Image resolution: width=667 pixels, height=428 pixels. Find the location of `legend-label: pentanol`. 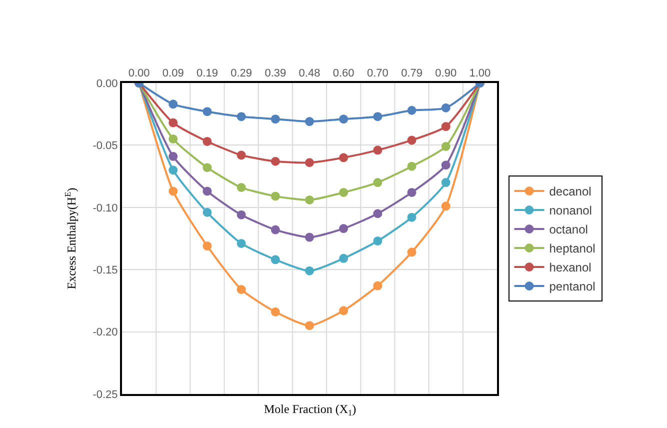

legend-label: pentanol is located at coordinates (572, 287).